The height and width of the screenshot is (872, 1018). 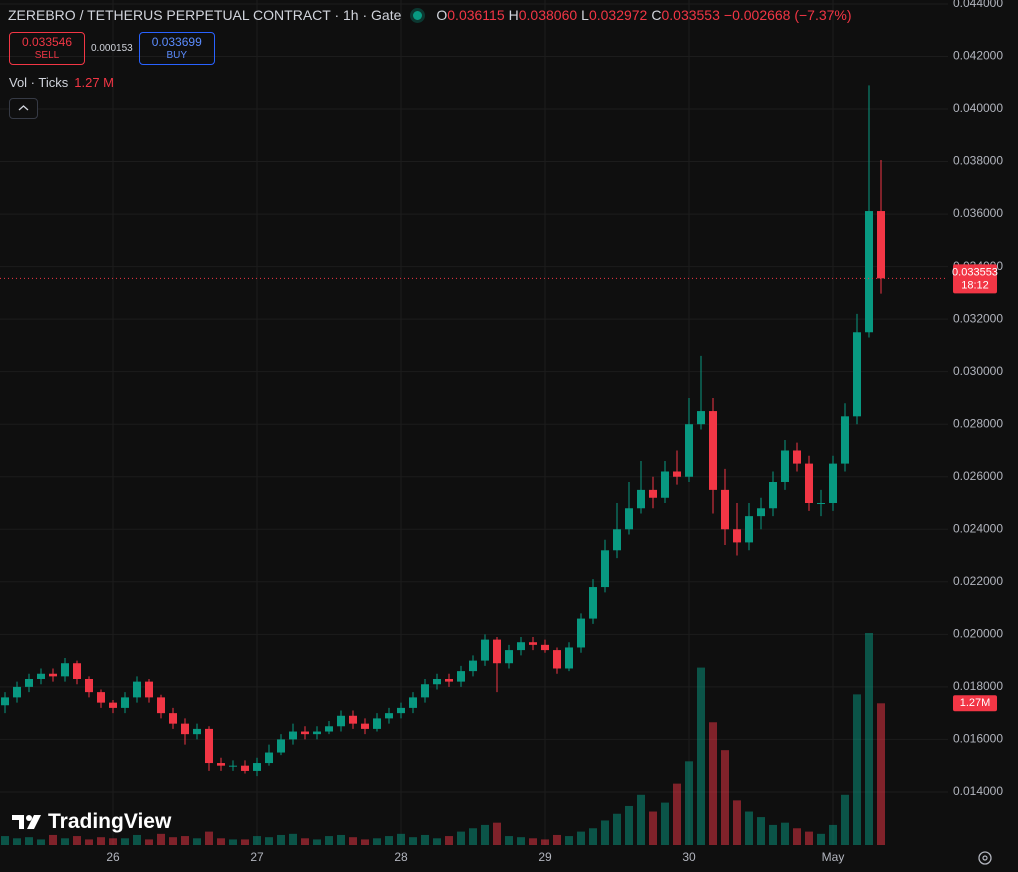 I want to click on last-price-tag, so click(x=975, y=279).